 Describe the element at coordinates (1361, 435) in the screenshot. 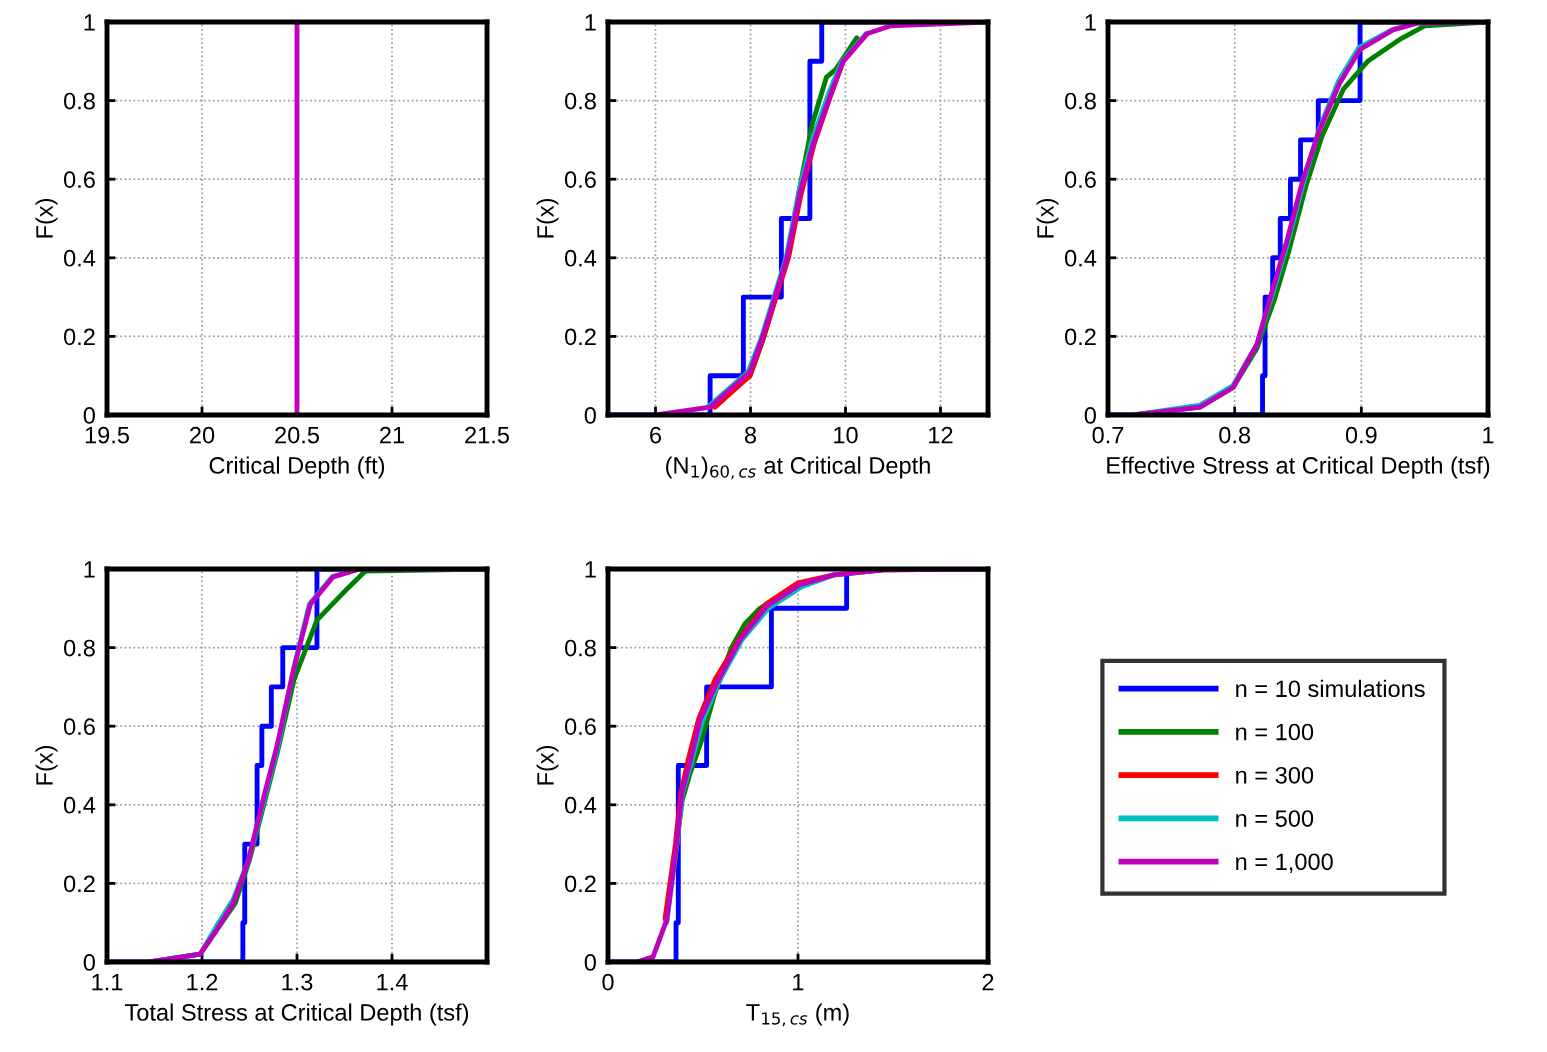

I see `x-tick-label: 0.9` at that location.